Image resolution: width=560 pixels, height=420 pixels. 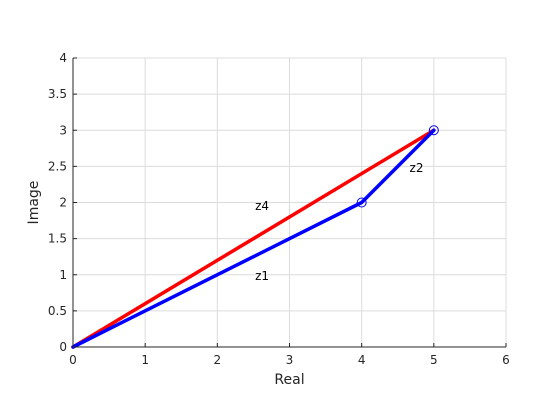 I want to click on x-tick-label: 1, so click(x=145, y=360).